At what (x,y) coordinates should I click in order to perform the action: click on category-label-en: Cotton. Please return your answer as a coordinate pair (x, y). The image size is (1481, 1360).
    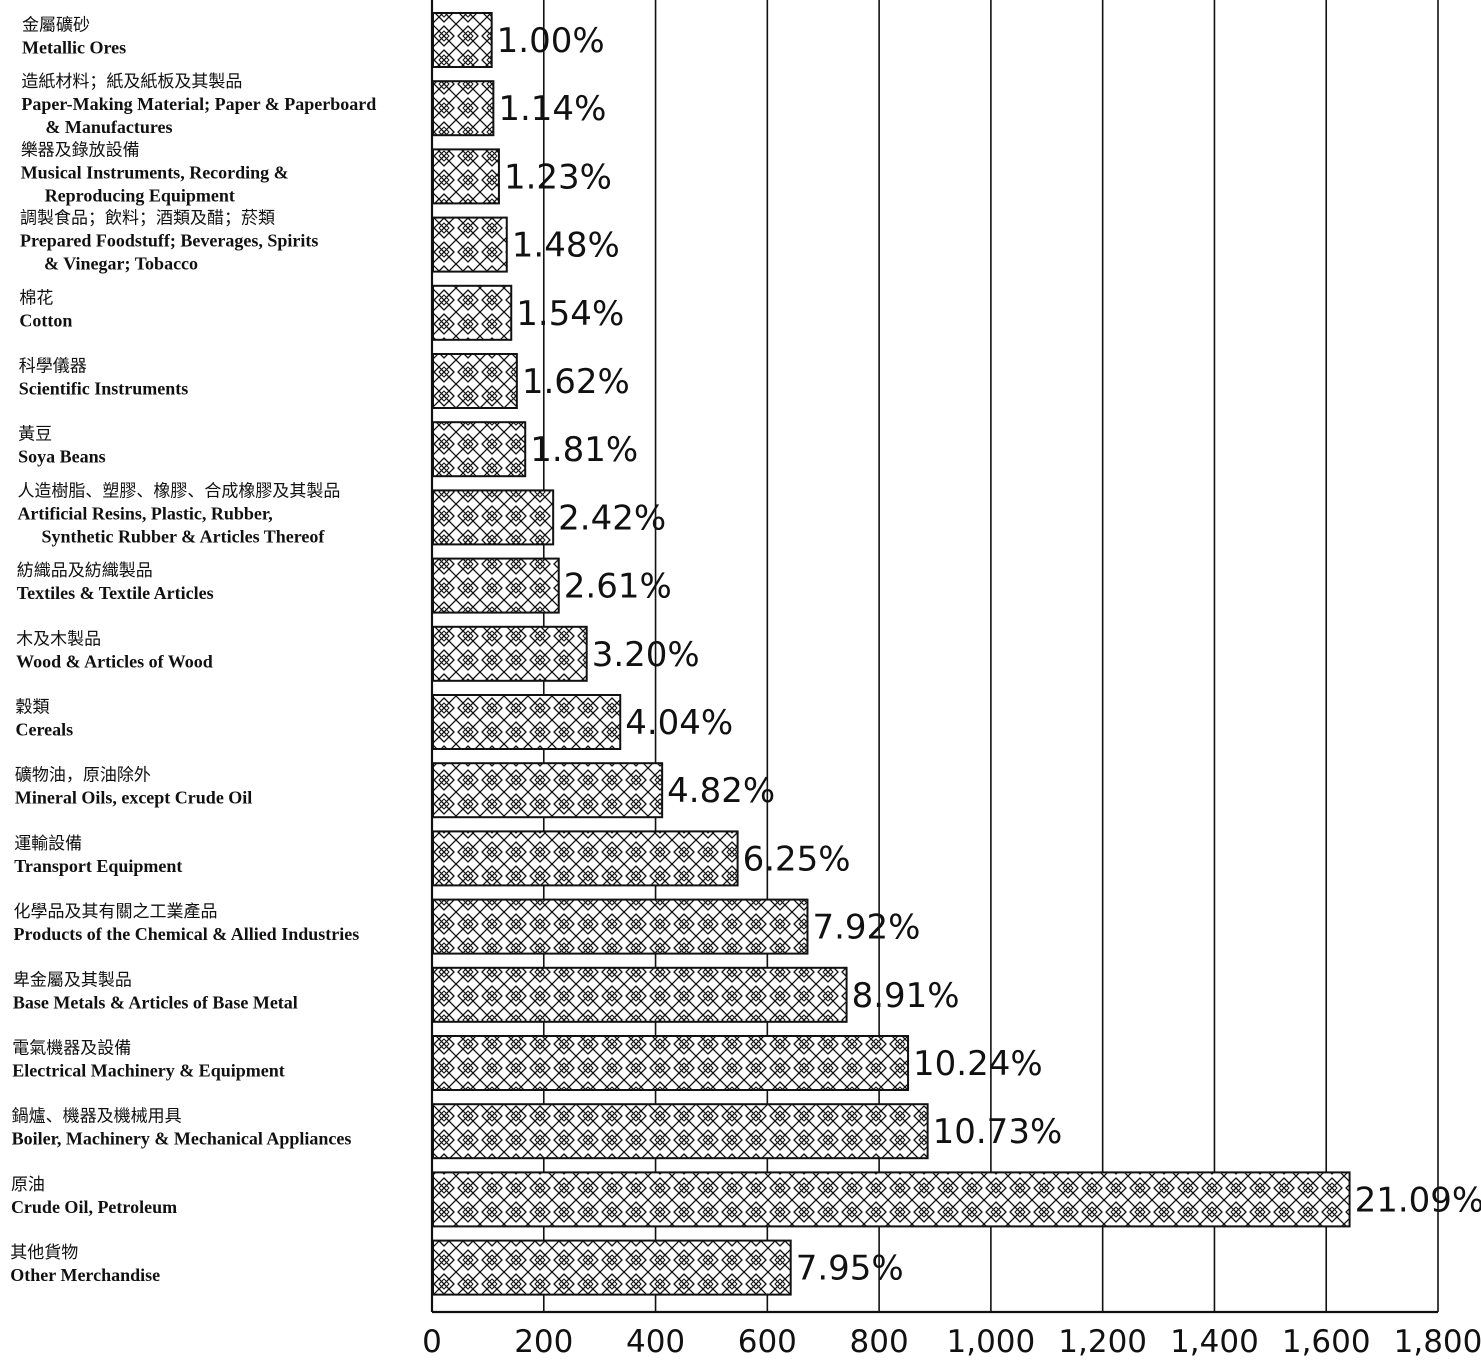
    Looking at the image, I should click on (45, 320).